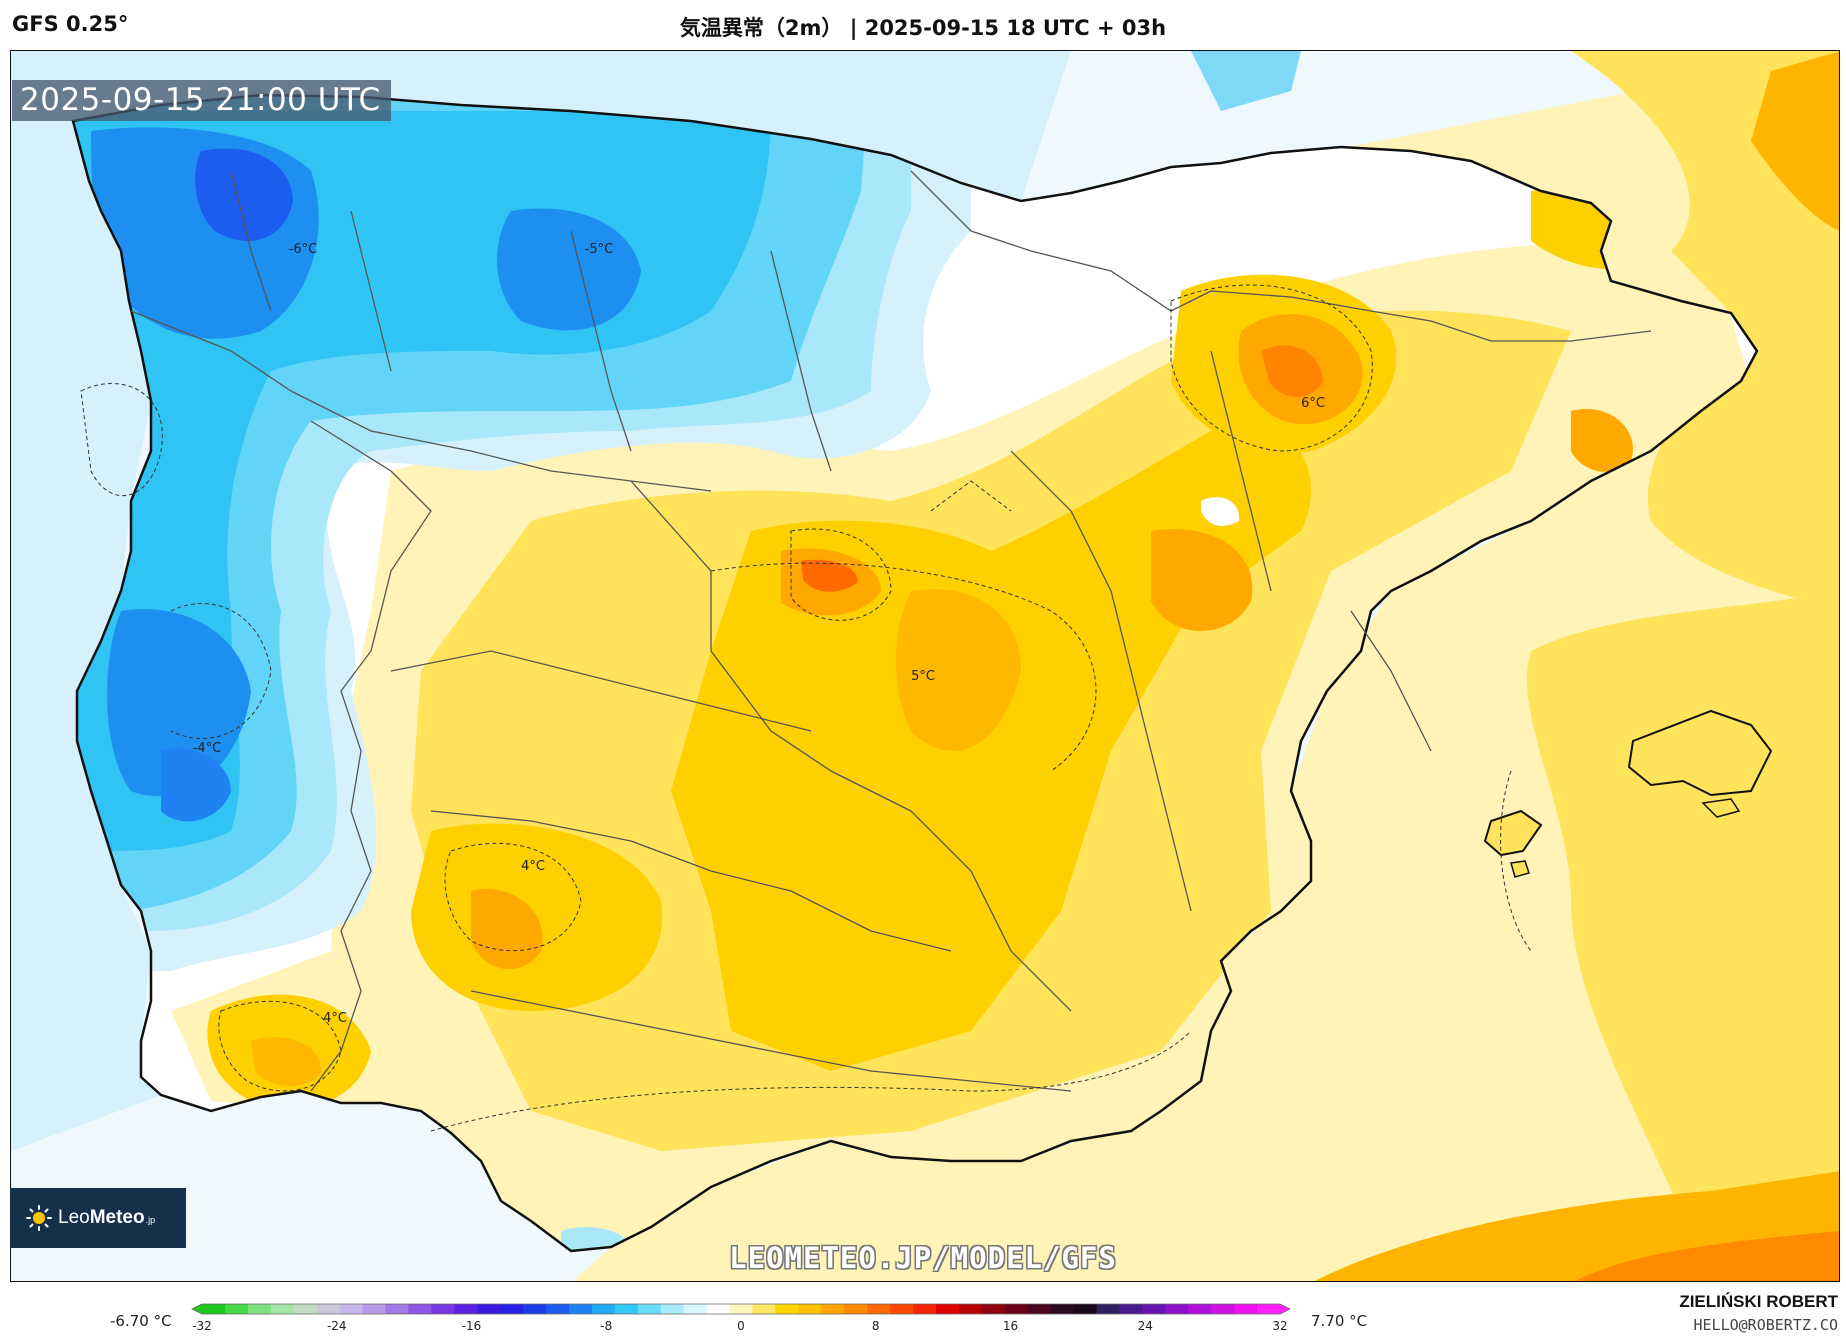  I want to click on colorbar-arrow-left, so click(197, 1309).